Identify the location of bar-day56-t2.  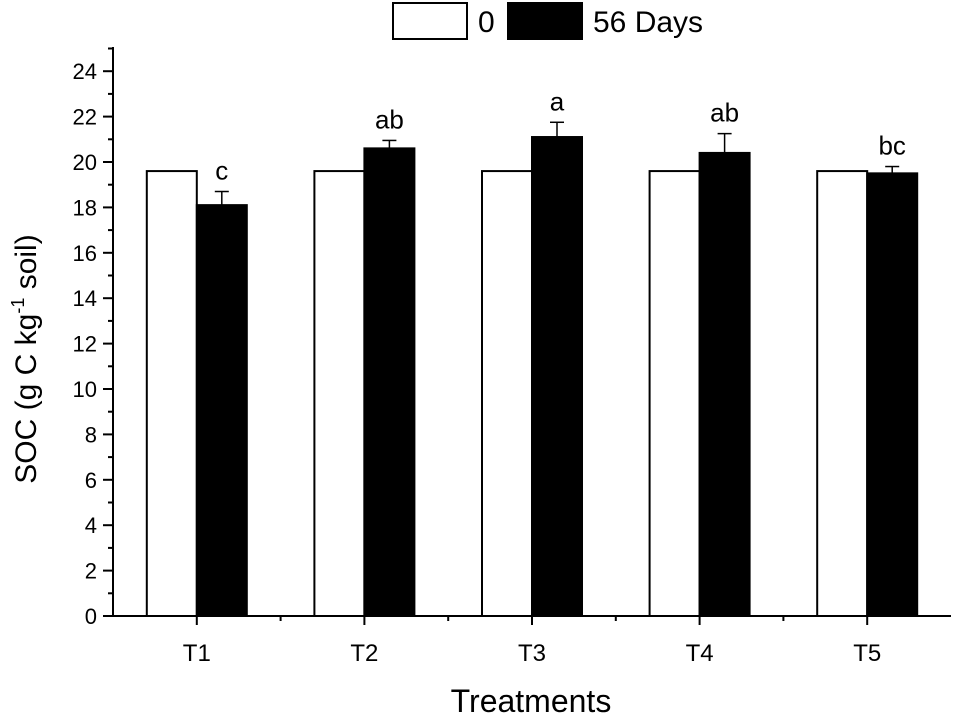
(389, 382).